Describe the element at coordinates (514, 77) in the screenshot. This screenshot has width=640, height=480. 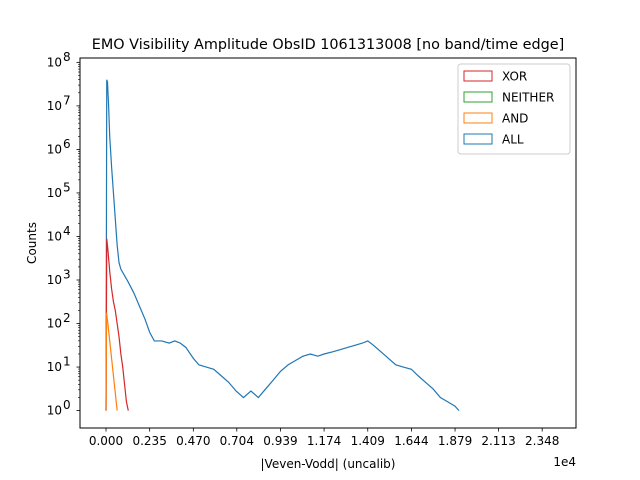
I see `legend-label-xor: XOR` at that location.